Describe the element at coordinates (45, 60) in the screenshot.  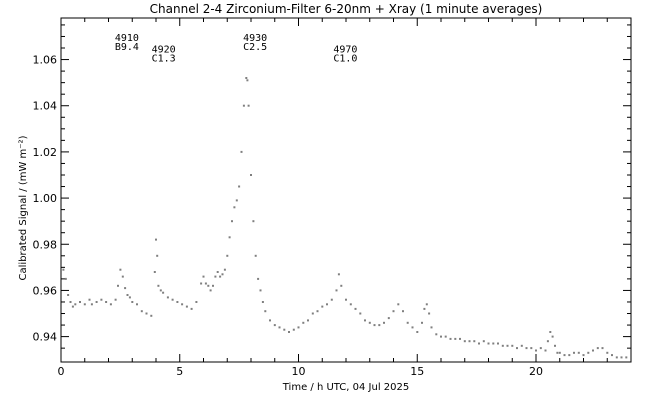
I see `y-tick-label: 1.06` at that location.